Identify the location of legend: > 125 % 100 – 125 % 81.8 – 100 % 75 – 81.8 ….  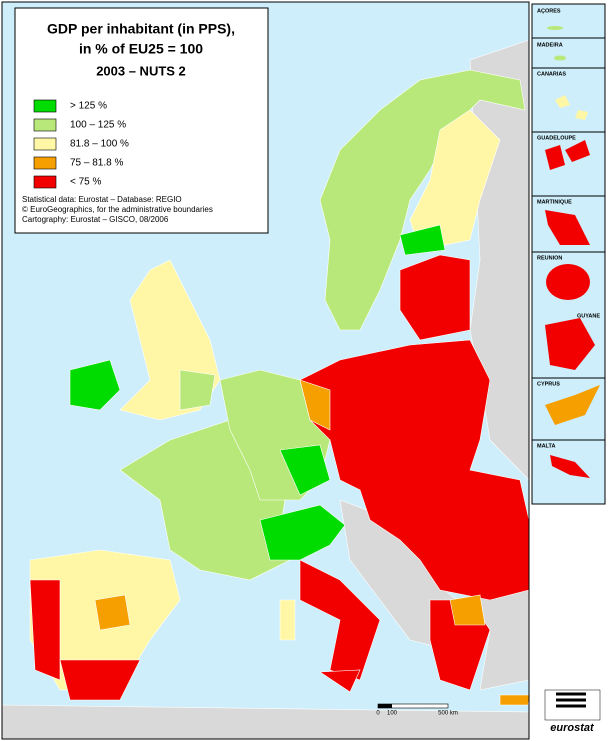
(81, 144).